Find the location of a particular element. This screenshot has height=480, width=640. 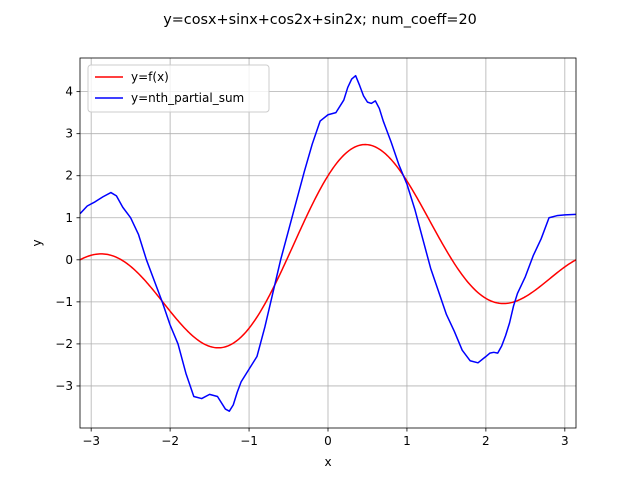

legend-box is located at coordinates (178, 88).